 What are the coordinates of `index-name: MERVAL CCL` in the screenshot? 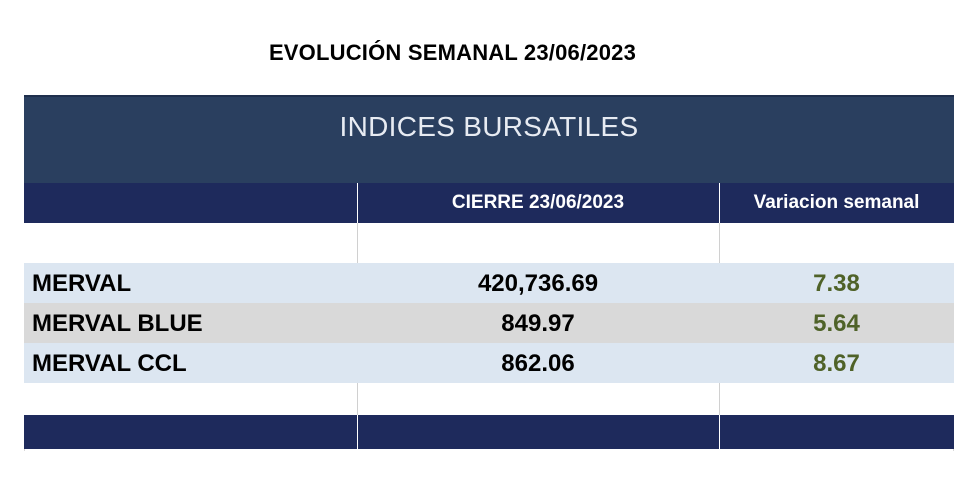 It's located at (109, 363).